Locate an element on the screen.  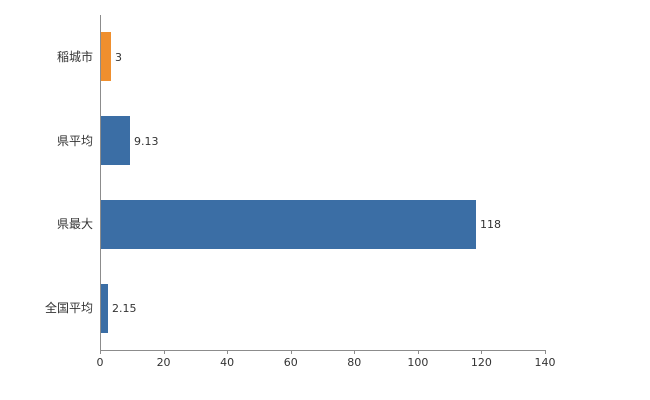
bar-value-label: 118 is located at coordinates (490, 224).